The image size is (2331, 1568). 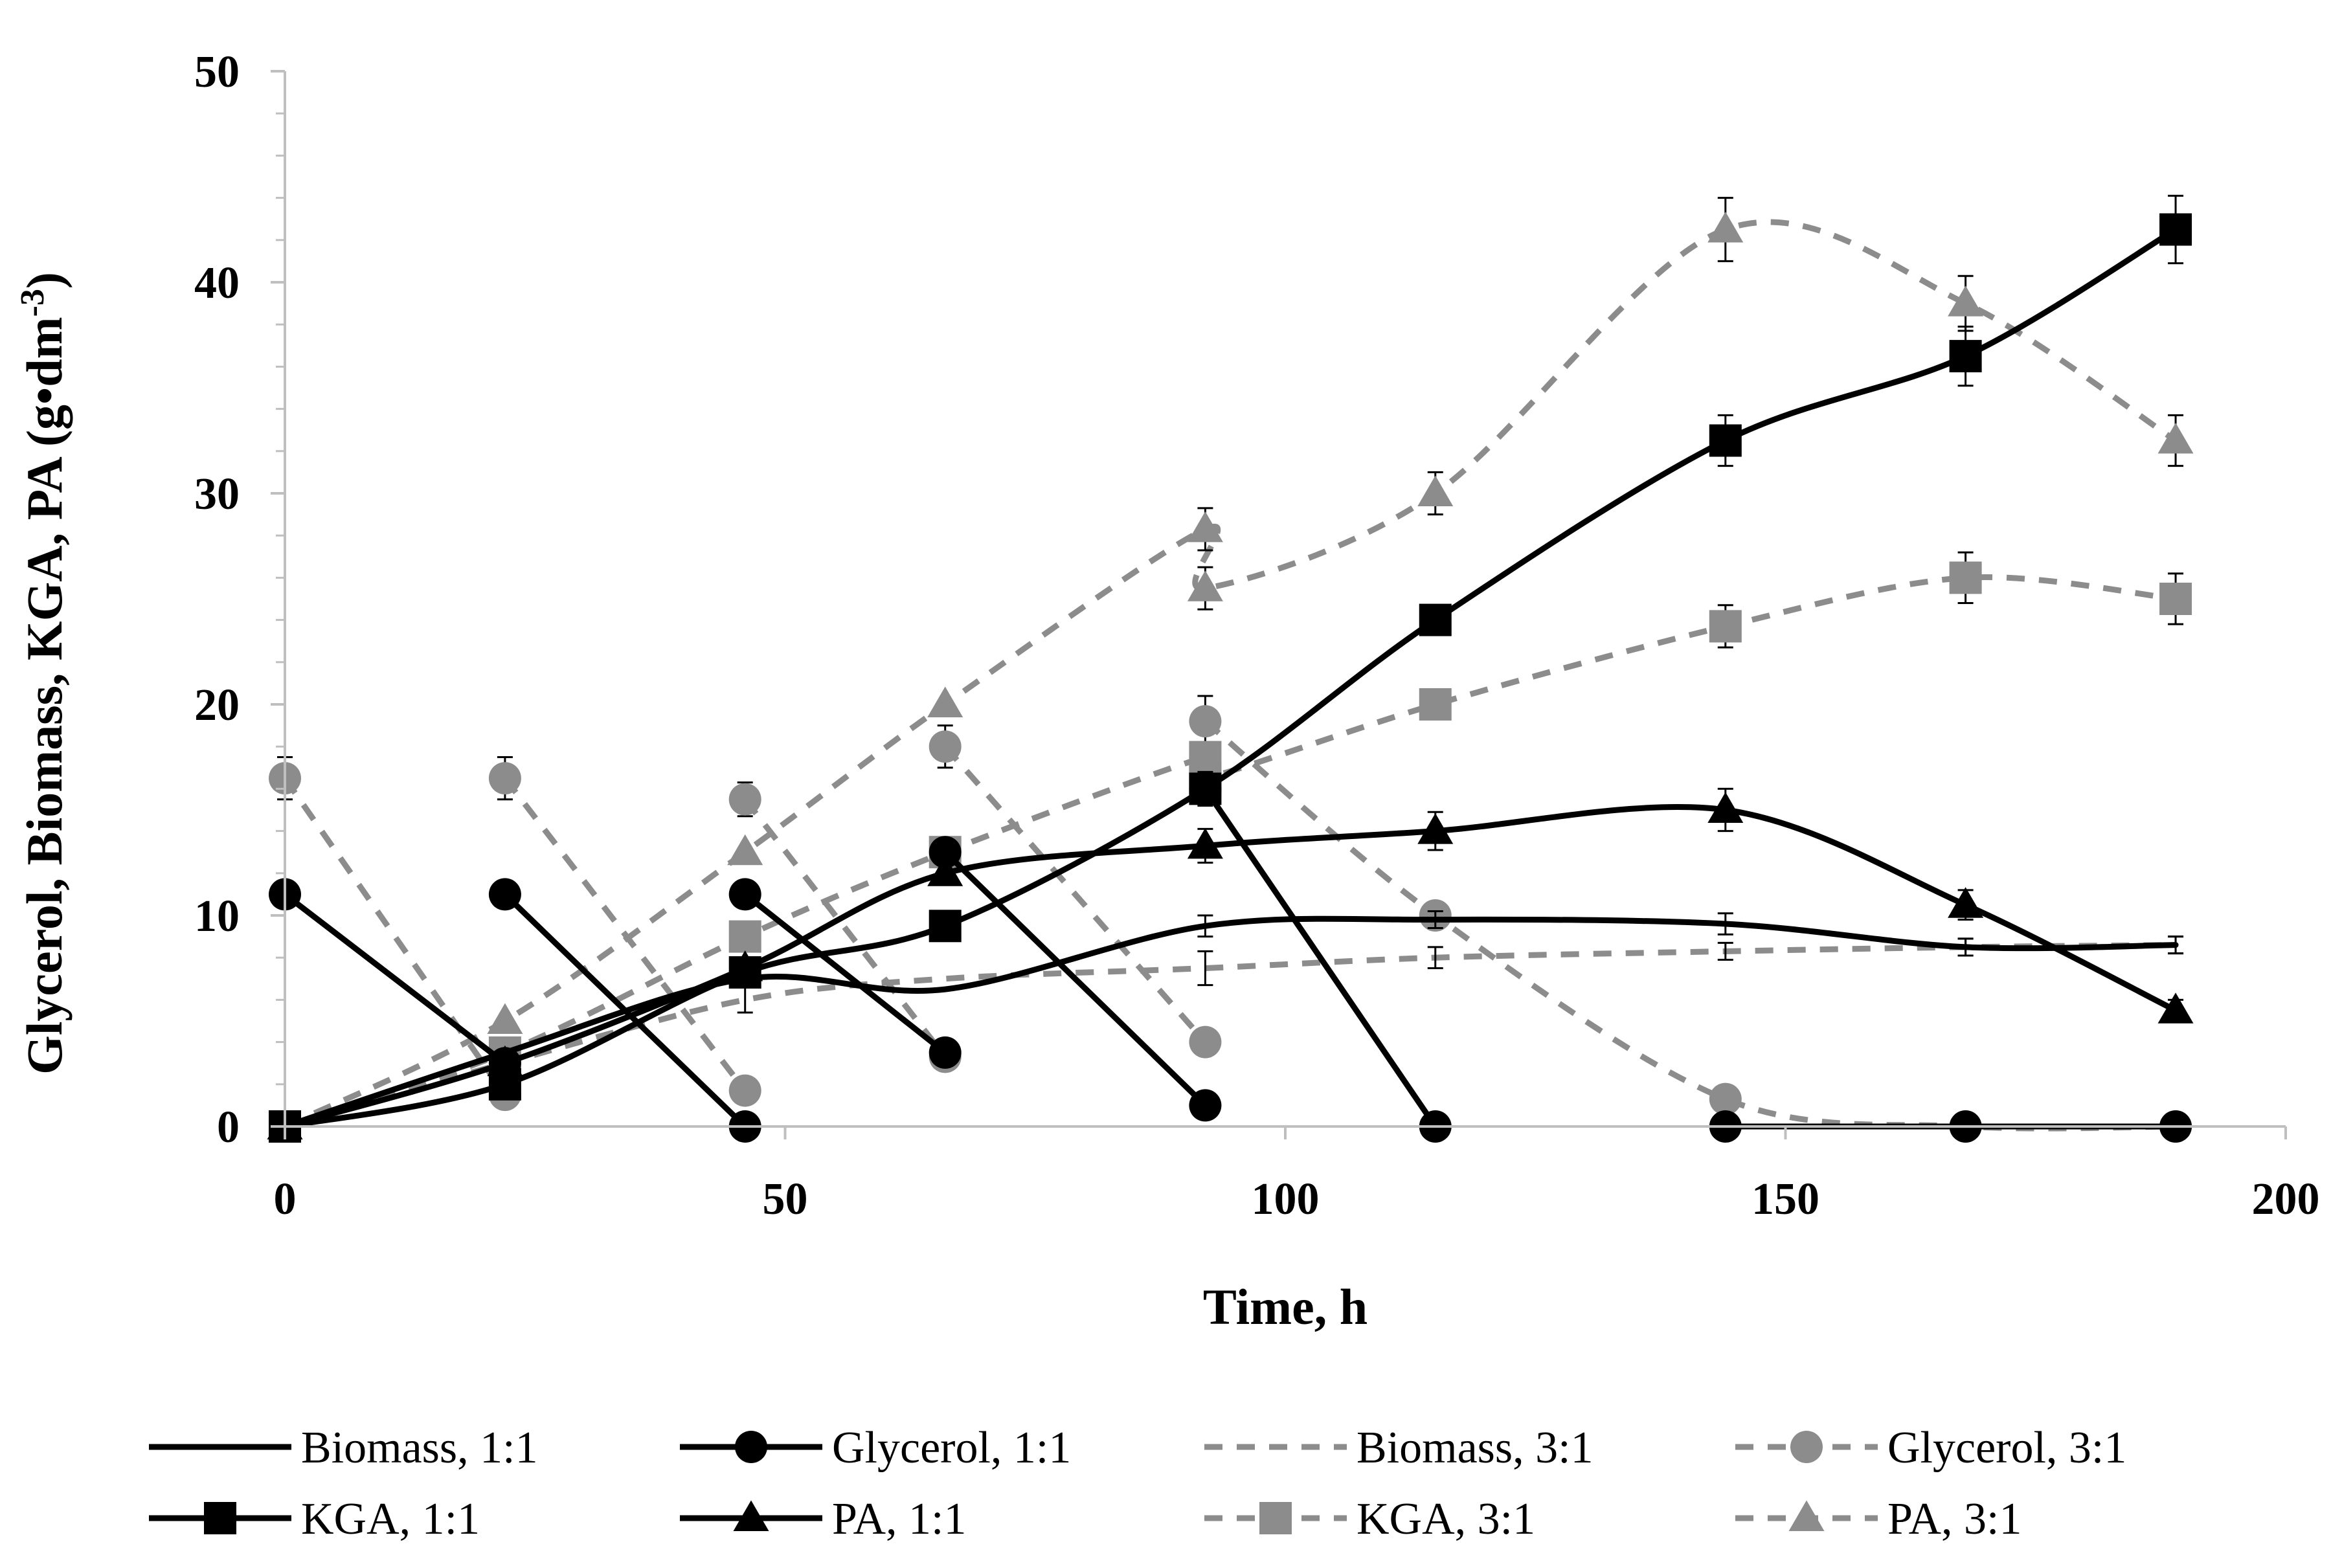 What do you see at coordinates (217, 283) in the screenshot?
I see `y-tick-label: 40` at bounding box center [217, 283].